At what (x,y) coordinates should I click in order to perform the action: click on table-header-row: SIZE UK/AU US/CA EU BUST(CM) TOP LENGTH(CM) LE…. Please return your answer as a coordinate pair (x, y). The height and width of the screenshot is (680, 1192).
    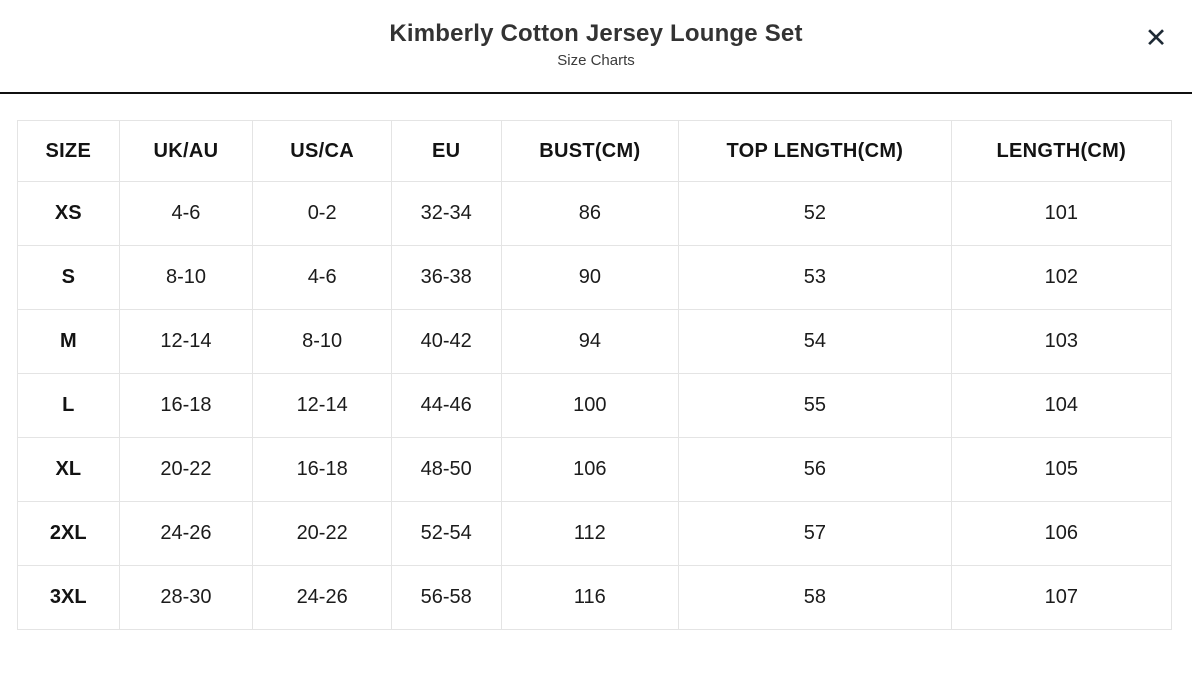
    Looking at the image, I should click on (595, 151).